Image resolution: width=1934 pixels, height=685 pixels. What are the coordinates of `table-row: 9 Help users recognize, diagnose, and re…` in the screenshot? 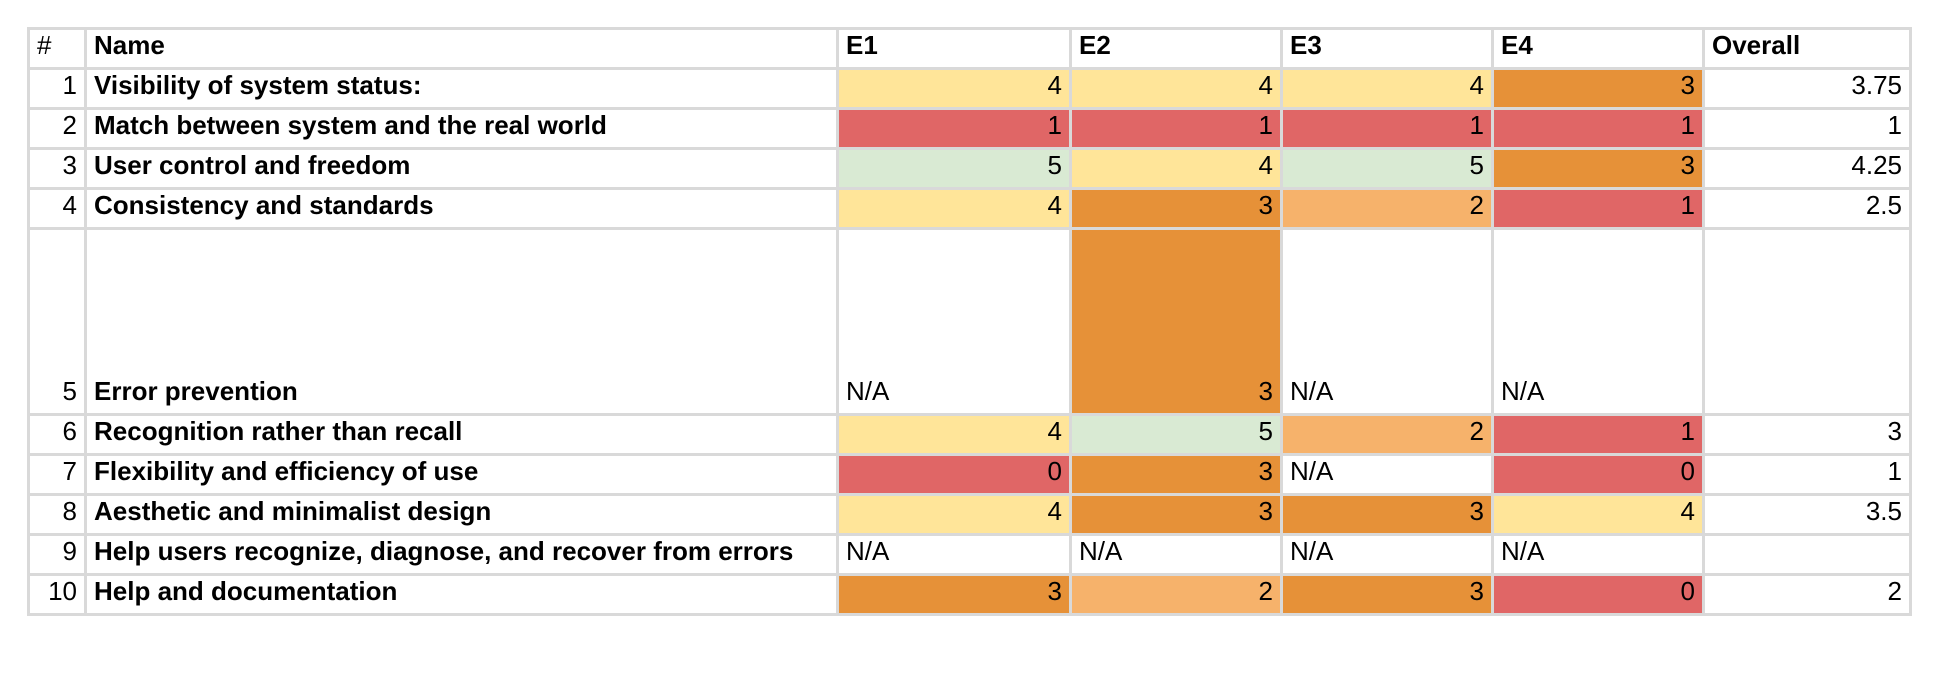 It's located at (969, 554).